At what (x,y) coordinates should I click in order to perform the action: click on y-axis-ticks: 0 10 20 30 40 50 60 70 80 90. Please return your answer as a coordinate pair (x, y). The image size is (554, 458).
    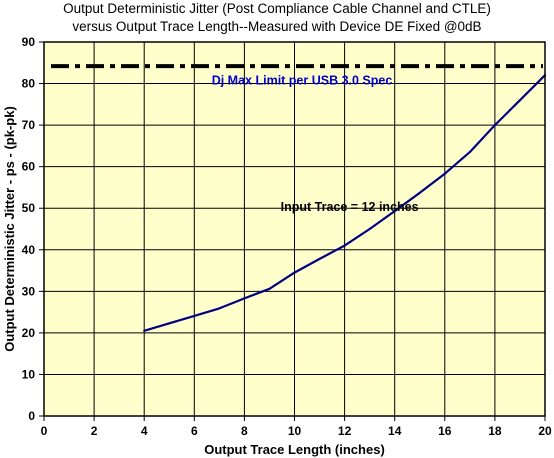
    Looking at the image, I should click on (29, 229).